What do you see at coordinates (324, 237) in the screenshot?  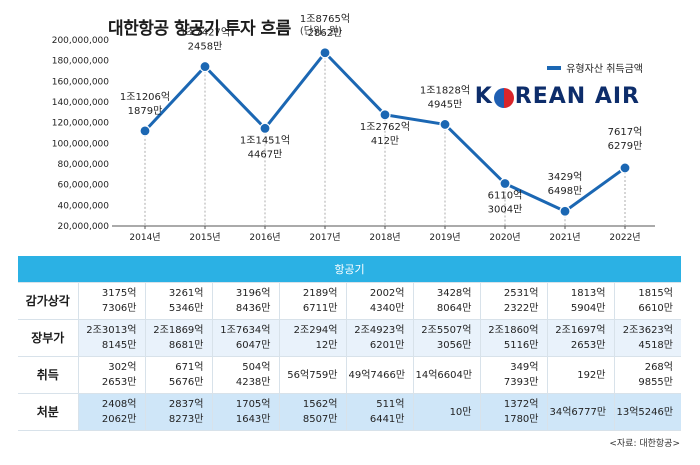 I see `x-tick-label: 2017년` at bounding box center [324, 237].